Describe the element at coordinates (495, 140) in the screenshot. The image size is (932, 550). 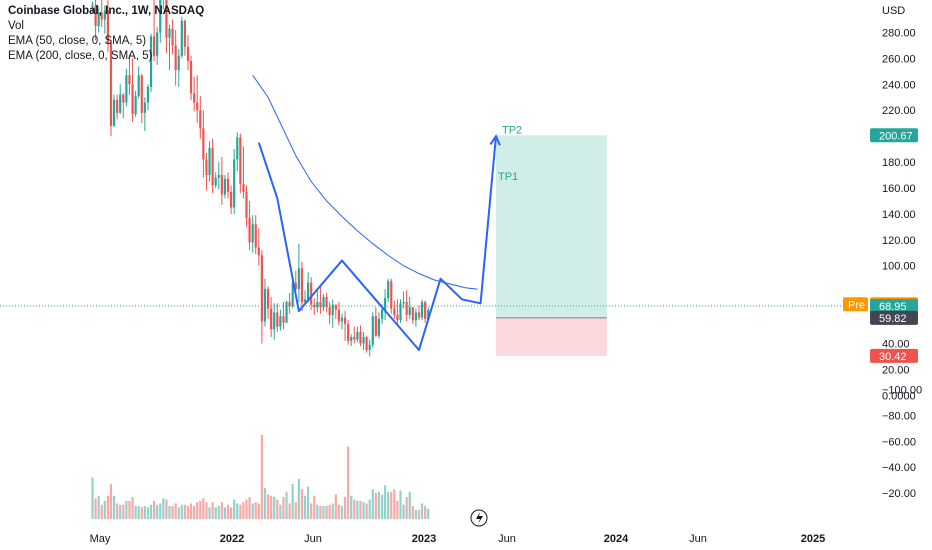
I see `pattern-arrowhead` at that location.